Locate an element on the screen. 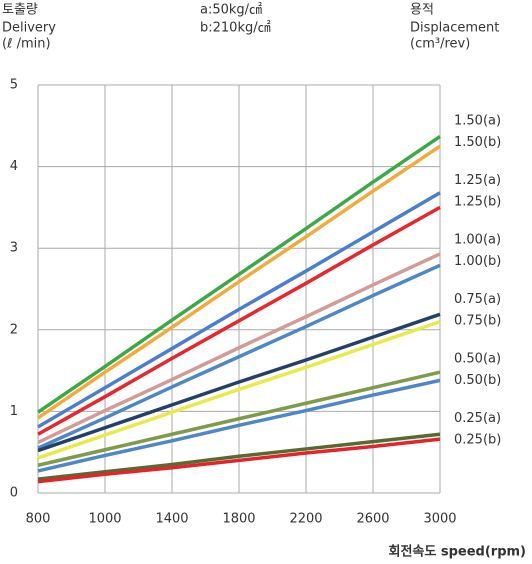 Image resolution: width=532 pixels, height=564 pixels. x-tick-label: 2600 is located at coordinates (372, 519).